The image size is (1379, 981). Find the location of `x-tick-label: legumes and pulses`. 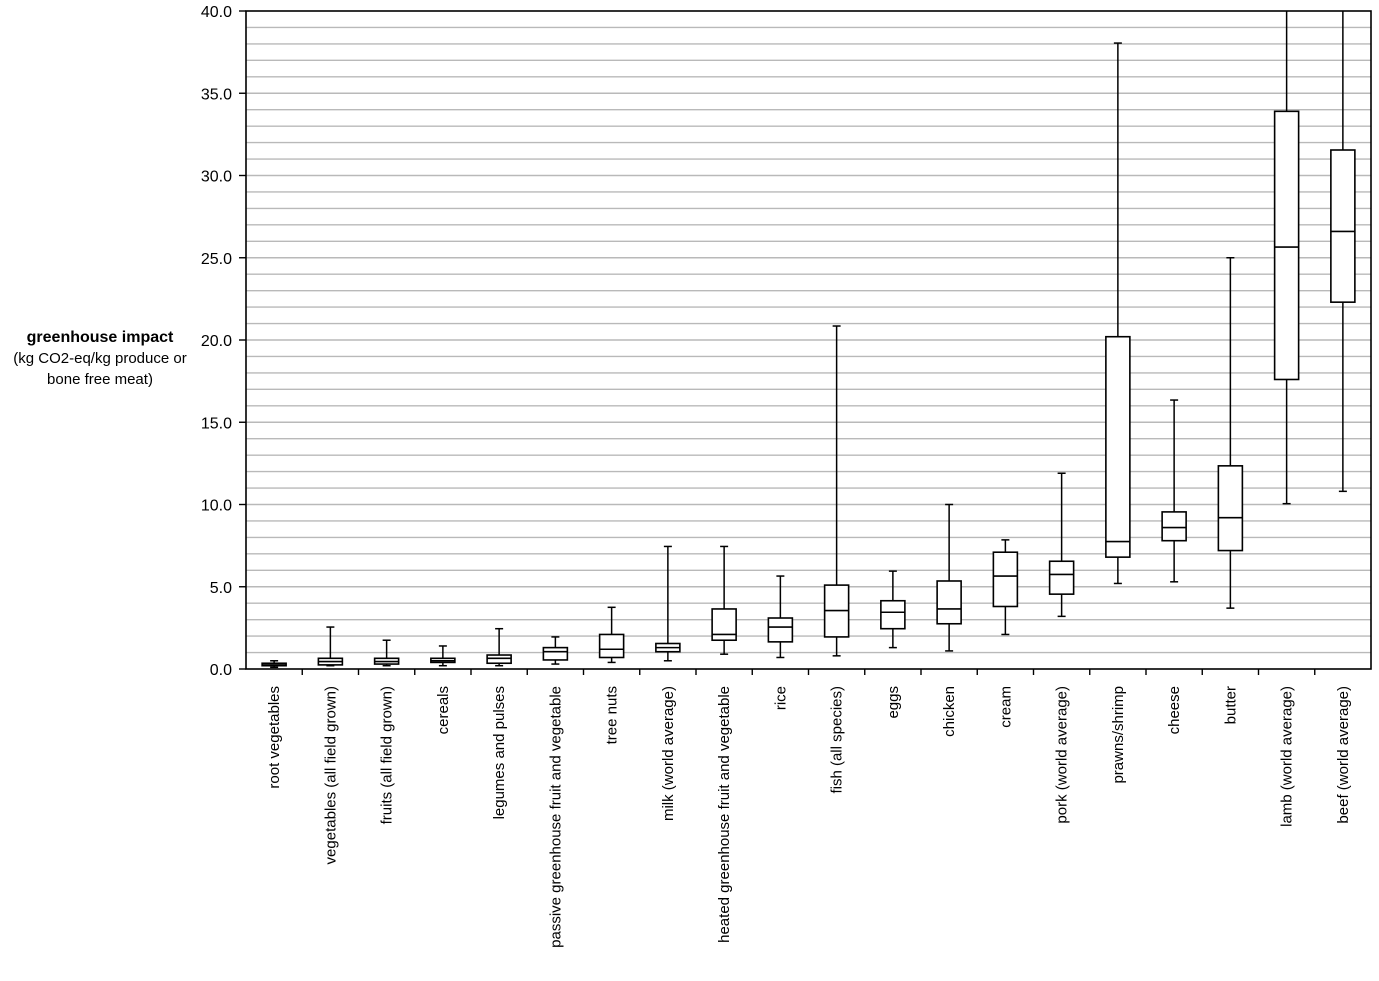

x-tick-label: legumes and pulses is located at coordinates (499, 752).